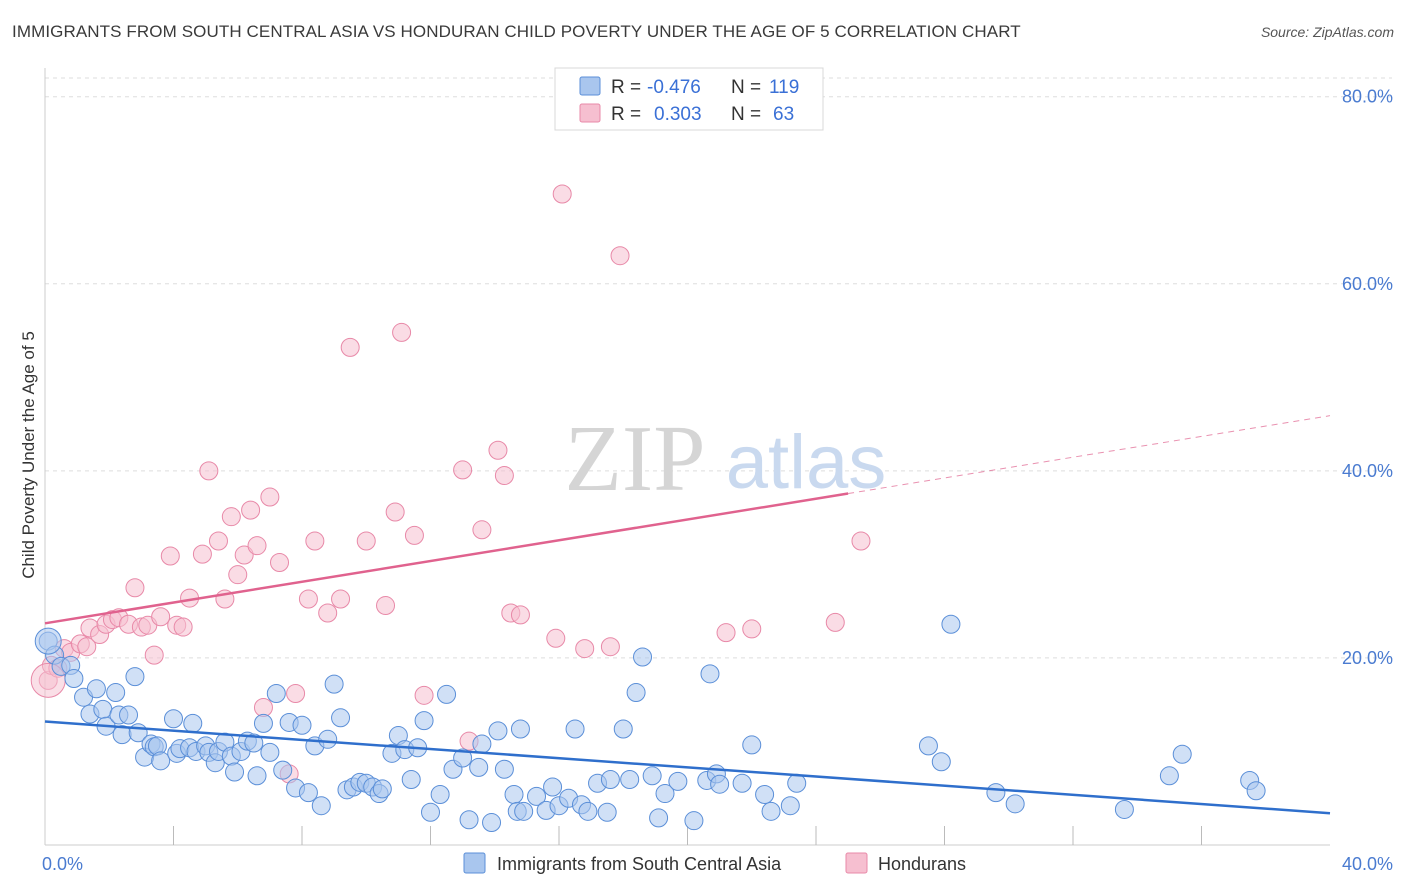 The height and width of the screenshot is (892, 1406). What do you see at coordinates (626, 114) in the screenshot?
I see `legend-r-label-pink: R =` at bounding box center [626, 114].